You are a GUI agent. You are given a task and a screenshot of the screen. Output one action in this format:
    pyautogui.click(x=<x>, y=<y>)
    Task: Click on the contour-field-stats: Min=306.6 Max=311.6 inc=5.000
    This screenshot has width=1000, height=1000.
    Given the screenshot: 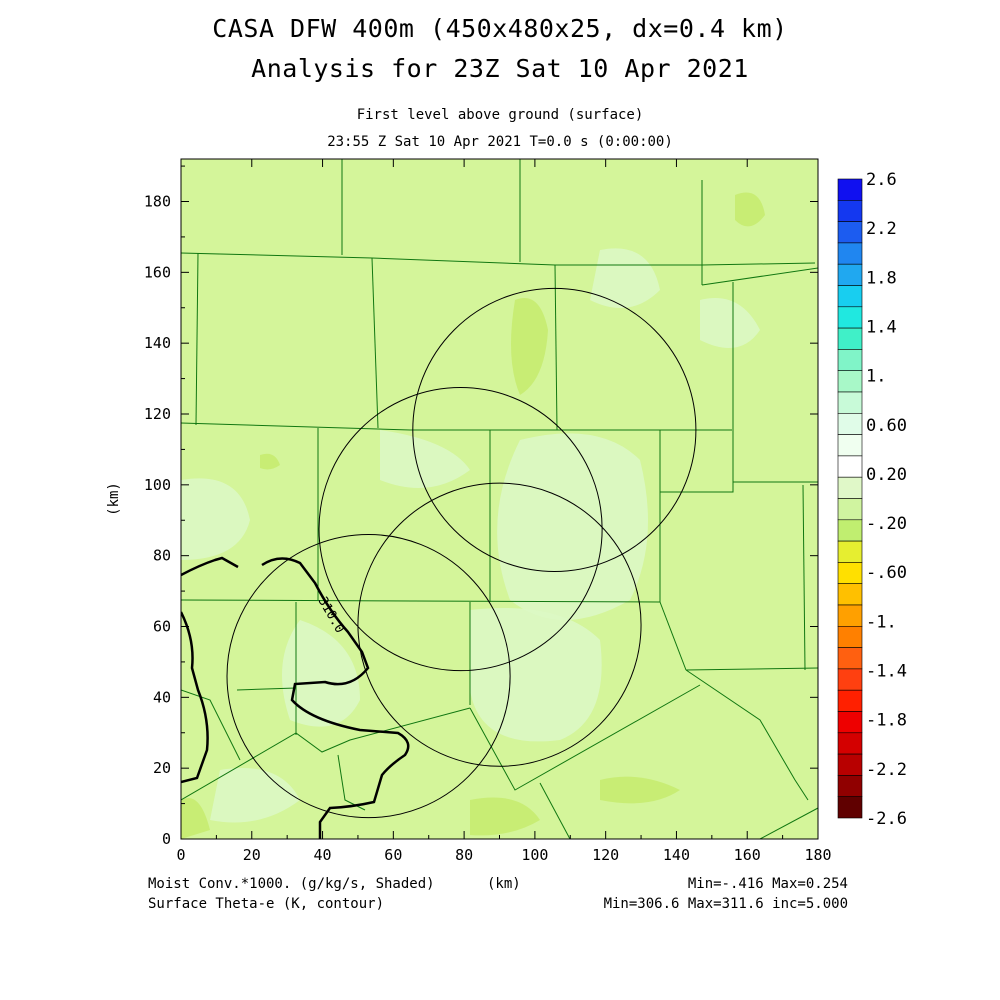 What is the action you would take?
    pyautogui.click(x=725, y=904)
    